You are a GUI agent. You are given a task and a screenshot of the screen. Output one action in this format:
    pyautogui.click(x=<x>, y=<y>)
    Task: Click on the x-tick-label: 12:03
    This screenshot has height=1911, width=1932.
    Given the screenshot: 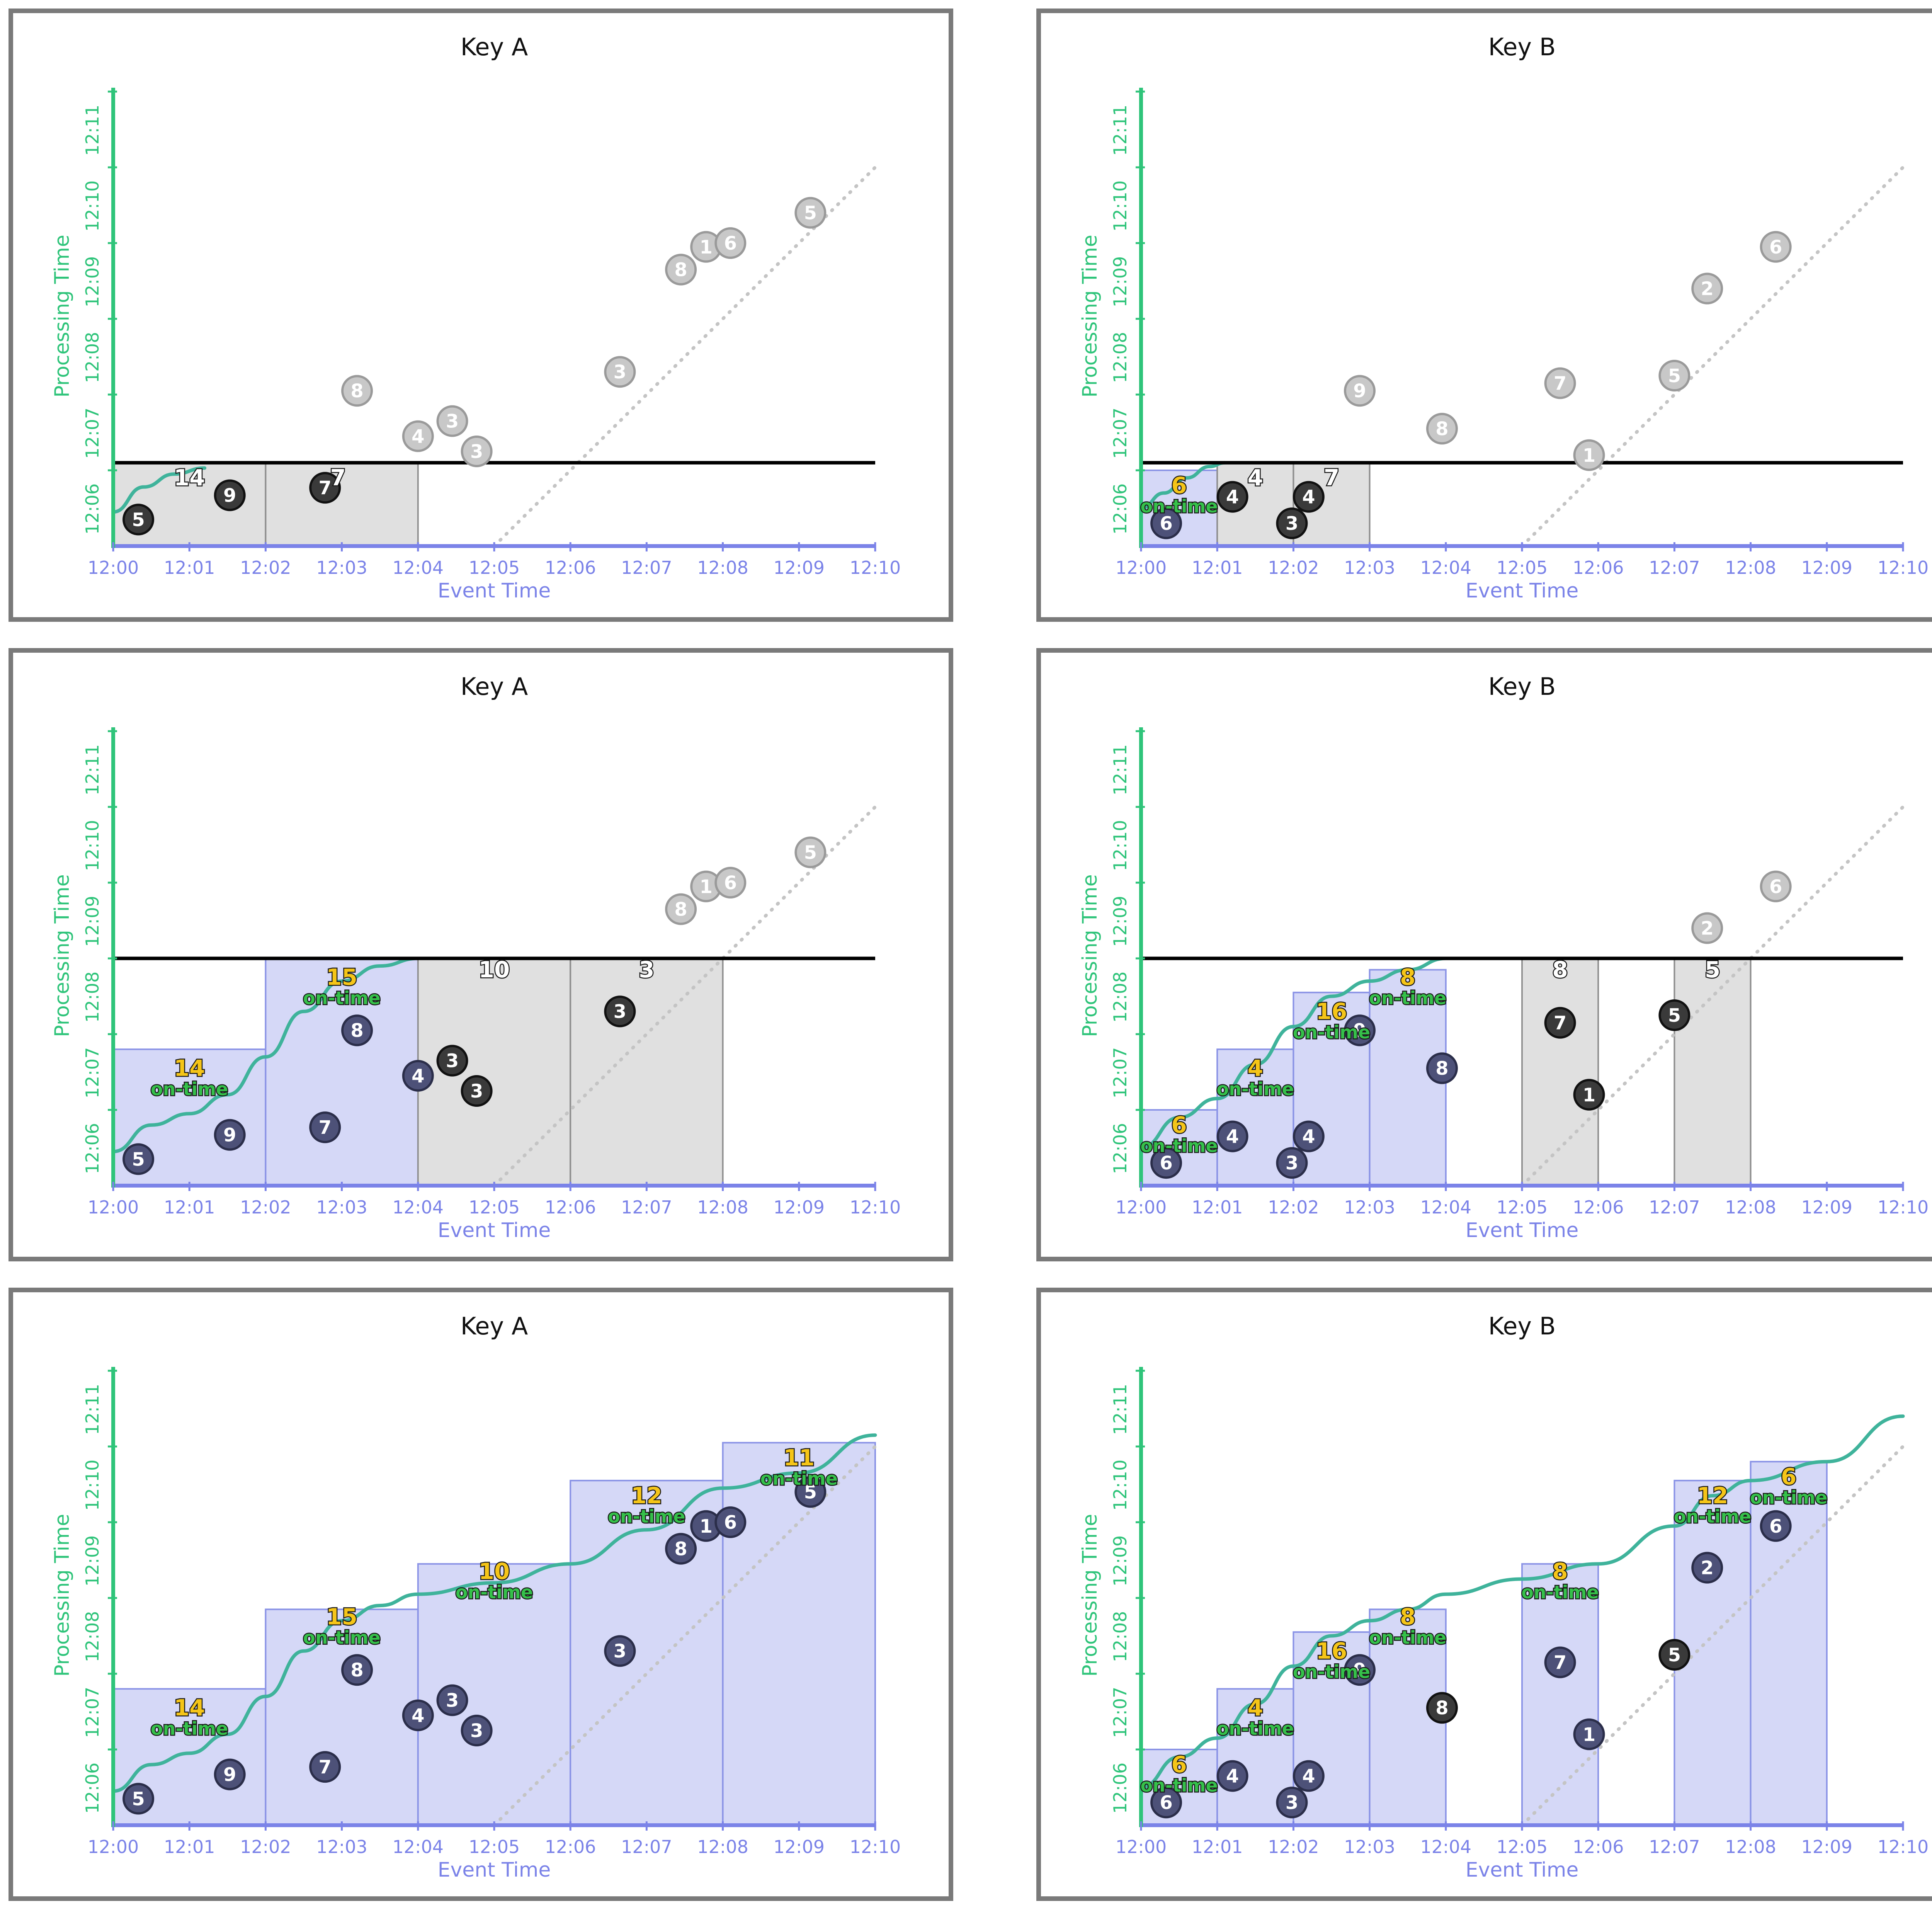 What is the action you would take?
    pyautogui.click(x=342, y=1207)
    